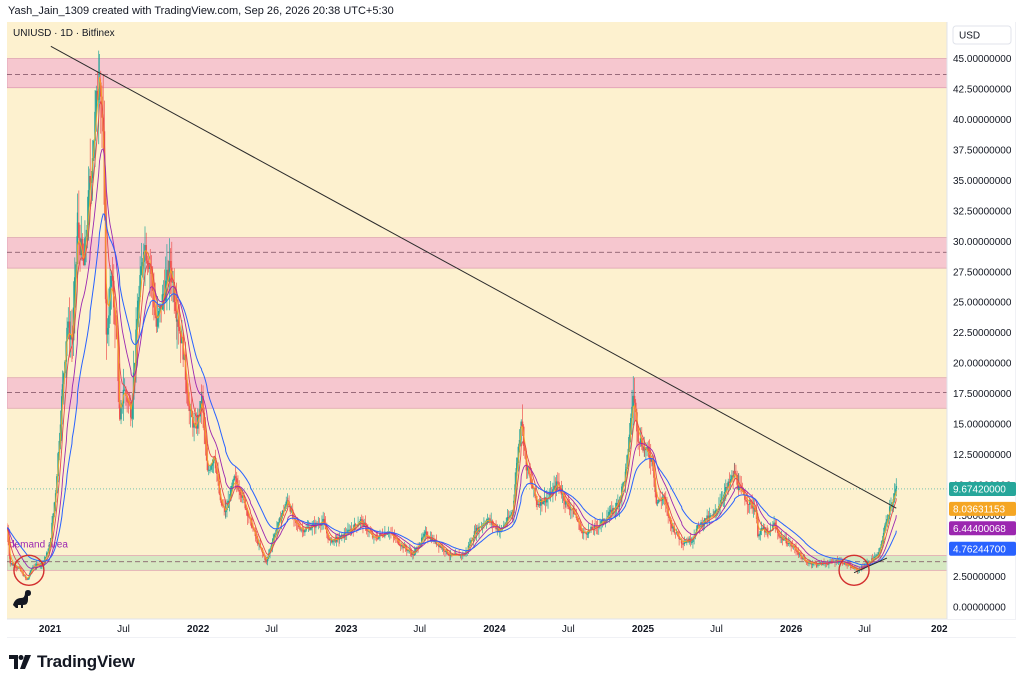 Image resolution: width=1024 pixels, height=685 pixels. Describe the element at coordinates (791, 629) in the screenshot. I see `x-tick-label: 2026` at that location.